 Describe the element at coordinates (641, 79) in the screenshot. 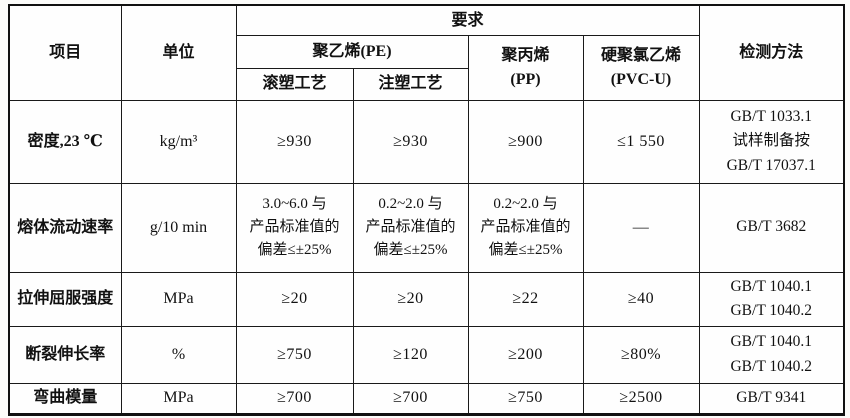

I see `header-pvc-line2: (PVC-U)` at that location.